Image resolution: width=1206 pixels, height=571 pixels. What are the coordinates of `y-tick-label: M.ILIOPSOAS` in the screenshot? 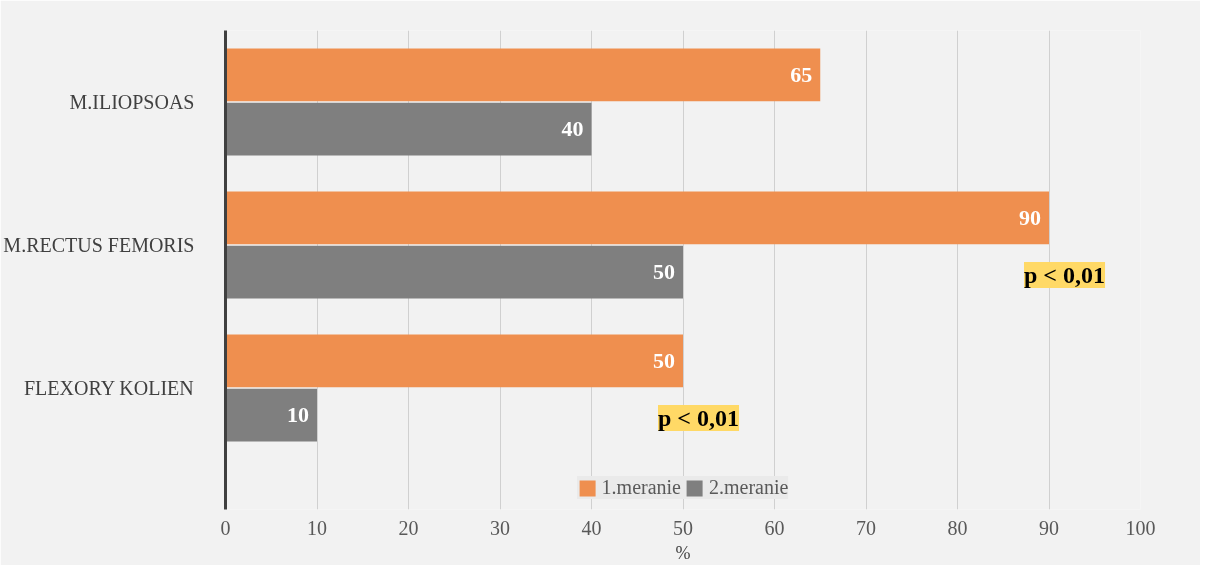 It's located at (132, 101).